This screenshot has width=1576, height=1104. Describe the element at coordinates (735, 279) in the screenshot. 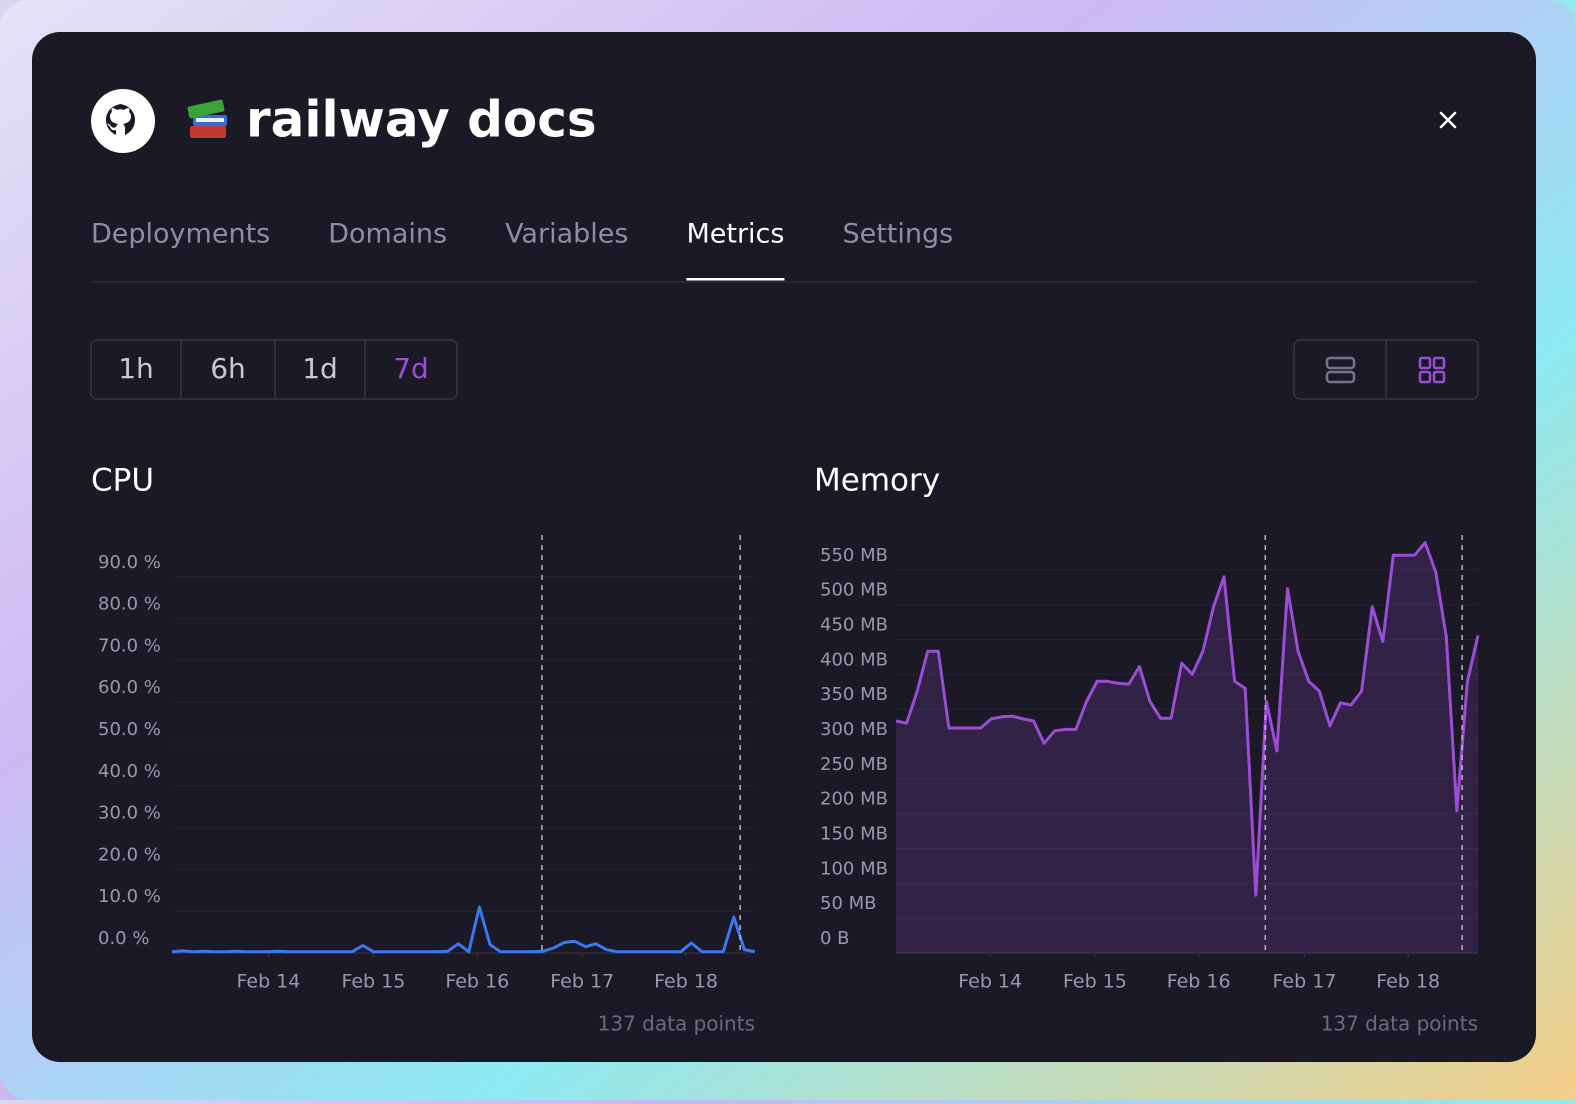

I see `active-tab-underline` at that location.